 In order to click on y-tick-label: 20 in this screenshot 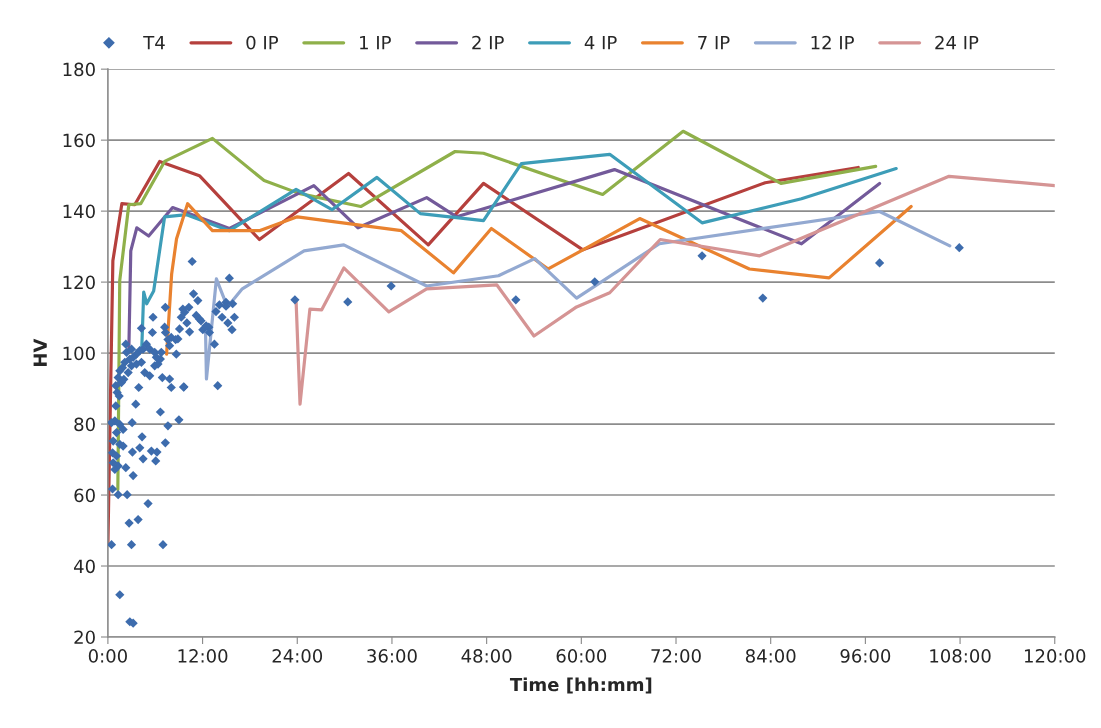, I will do `click(84, 637)`.